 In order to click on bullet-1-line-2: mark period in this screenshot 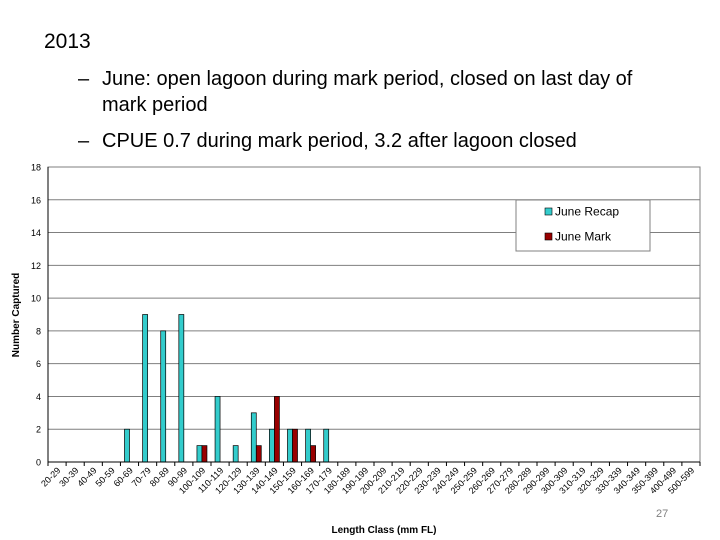, I will do `click(155, 105)`.